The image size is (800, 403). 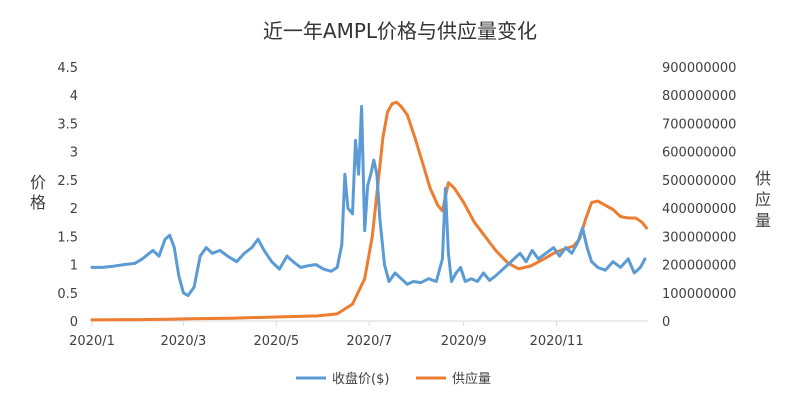 I want to click on y-right-title-char-1: 供, so click(x=763, y=178).